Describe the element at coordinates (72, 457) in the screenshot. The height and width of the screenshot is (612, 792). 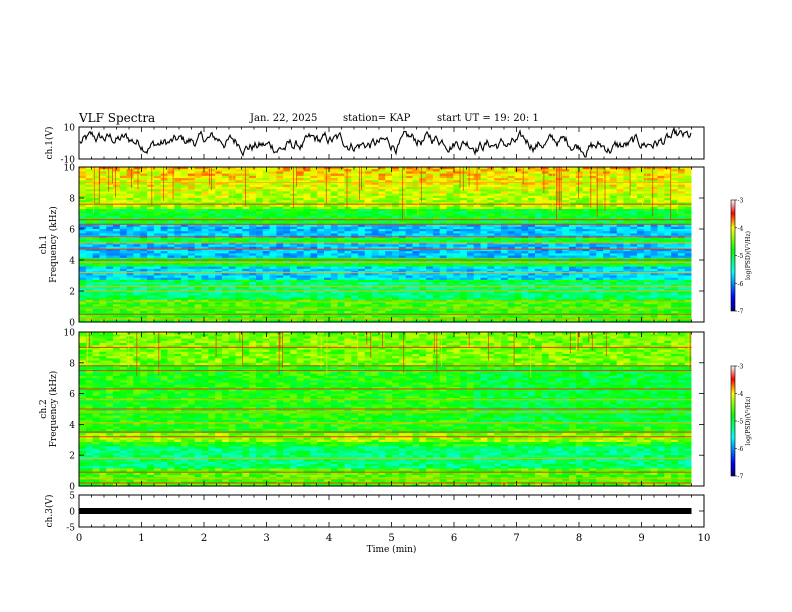
I see `s2-tick-label: 2` at that location.